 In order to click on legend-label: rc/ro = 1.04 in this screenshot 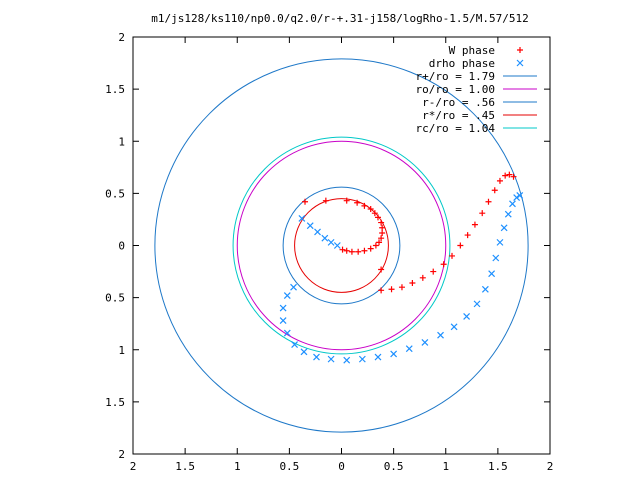, I will do `click(456, 128)`.